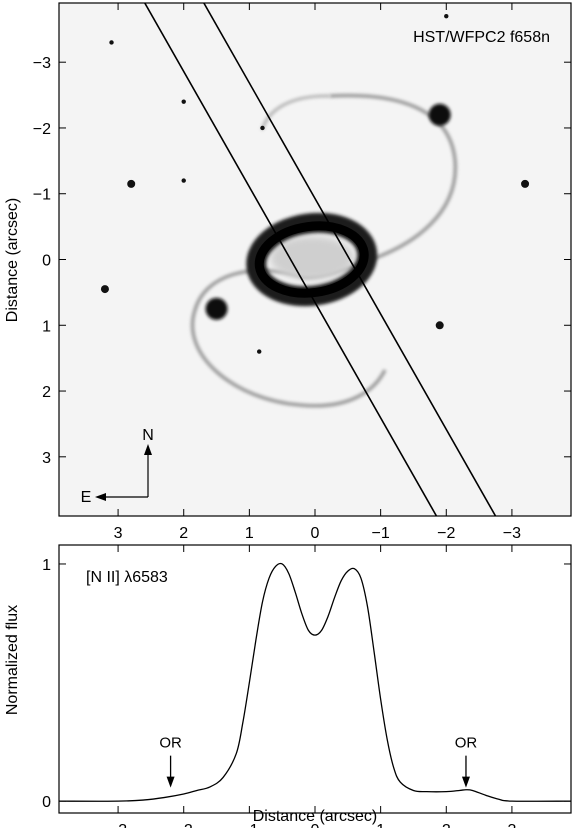  I want to click on compass-north-label: N, so click(148, 435).